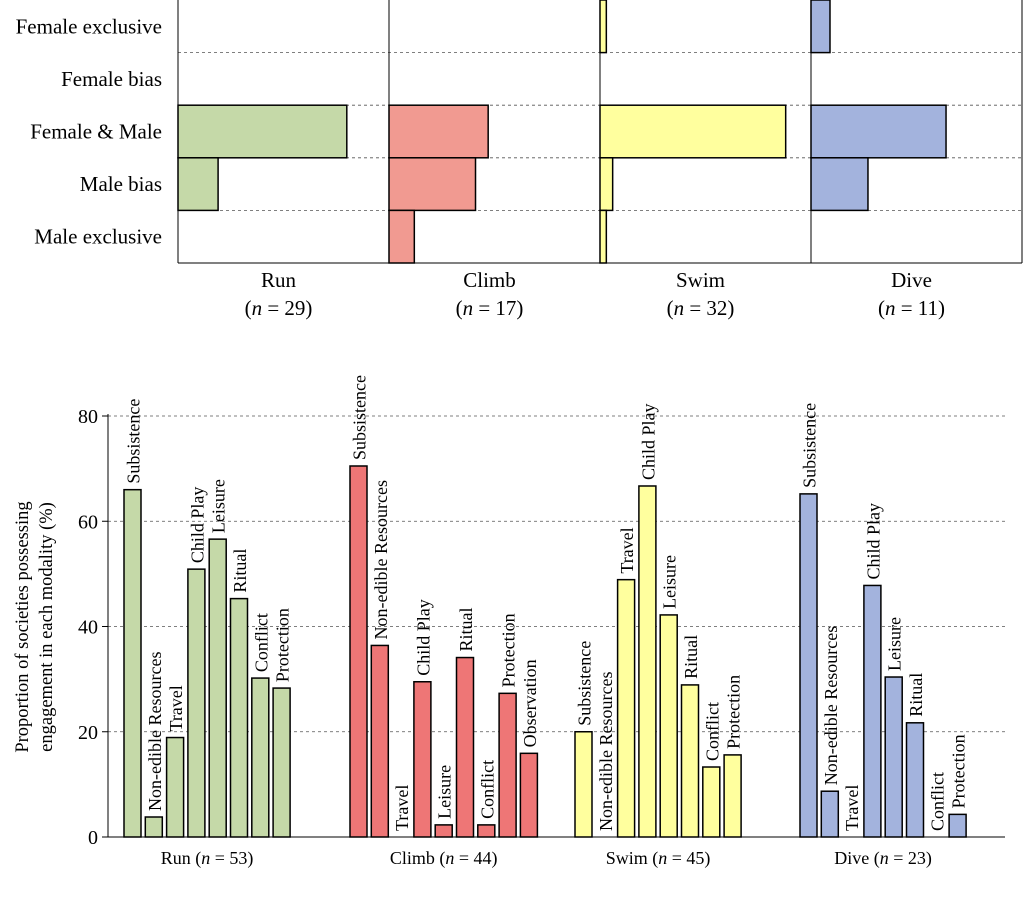  Describe the element at coordinates (498, 308) in the screenshot. I see `n-text: = 17)` at that location.